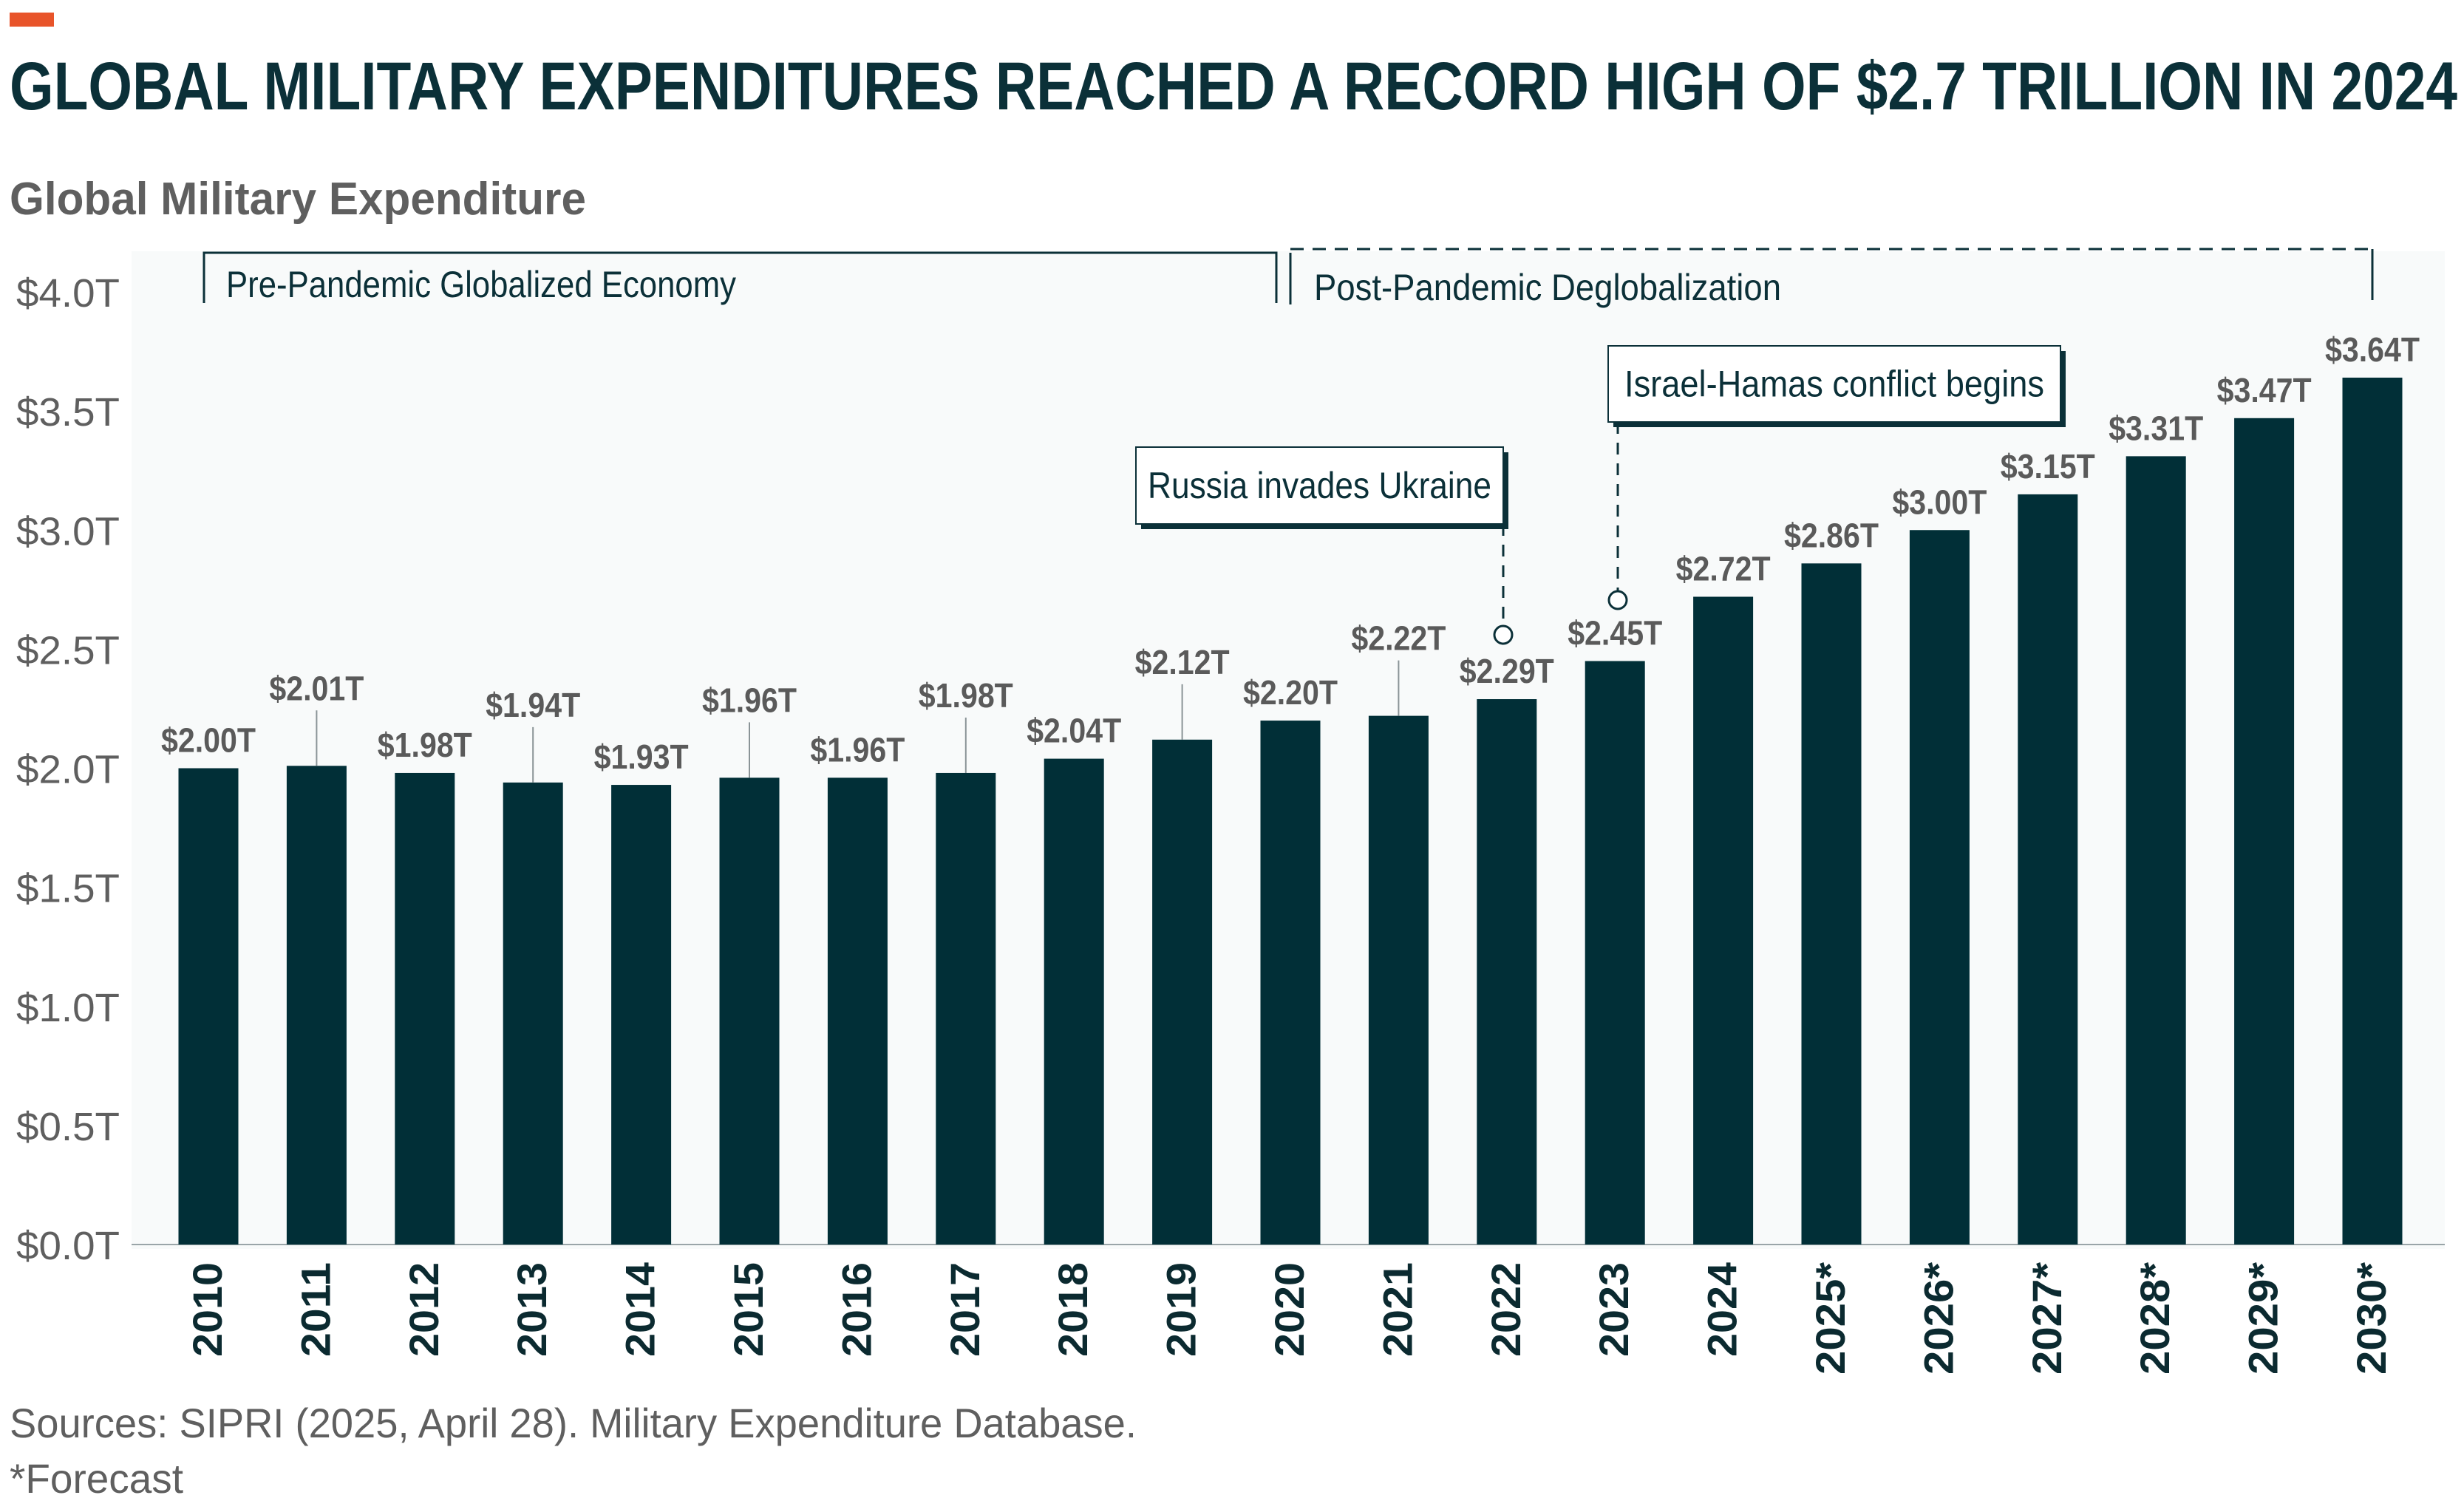 The width and height of the screenshot is (2464, 1498). I want to click on x-tick-label: 2010, so click(207, 1309).